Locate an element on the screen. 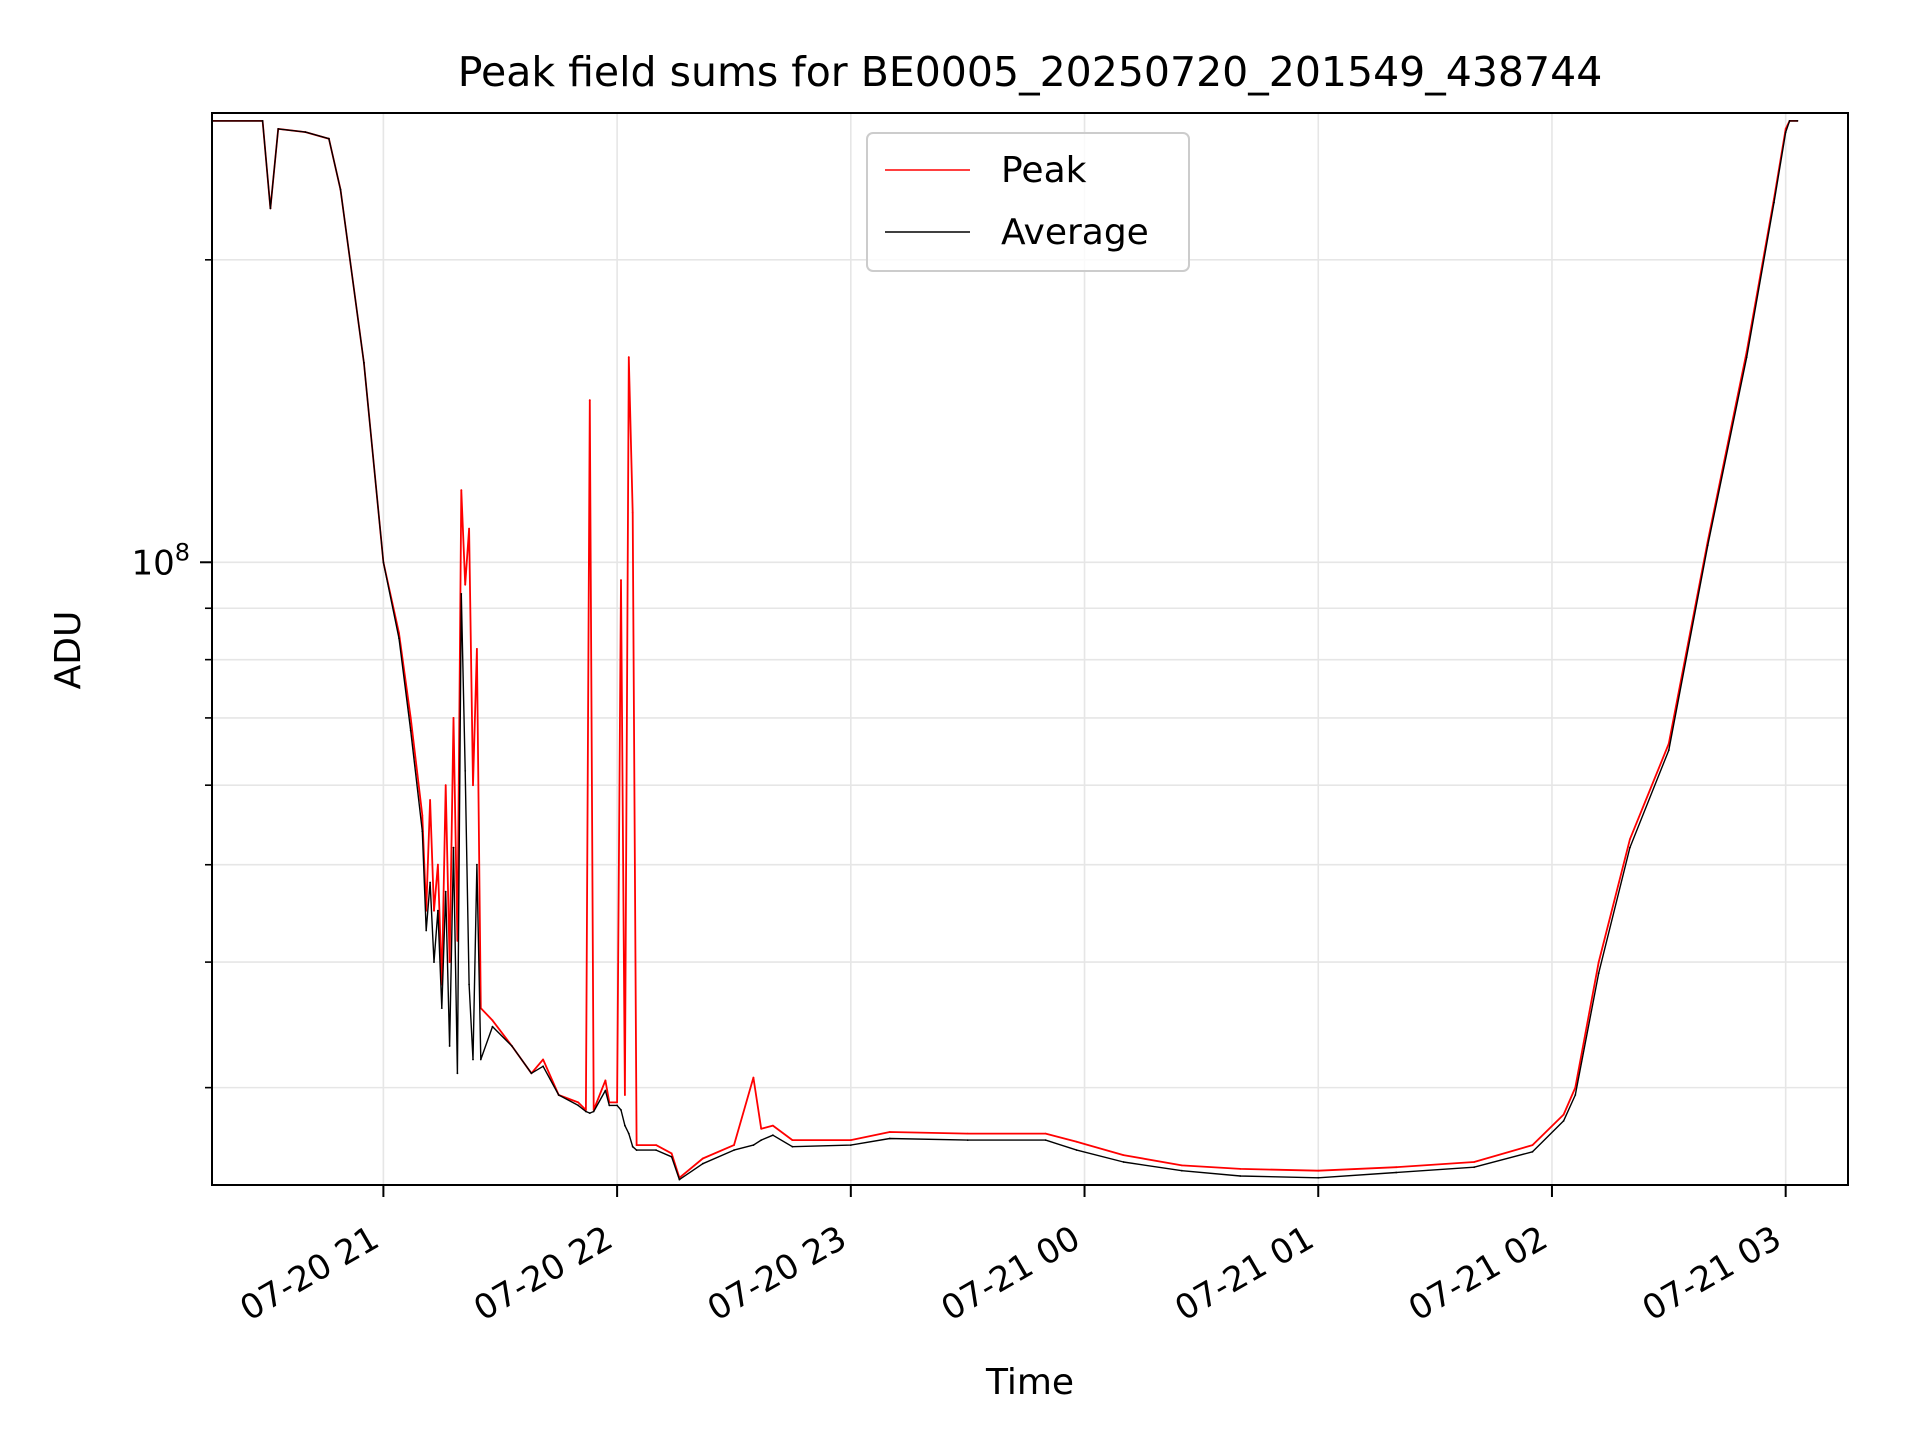 The height and width of the screenshot is (1444, 1920). y-axis-label: ADU is located at coordinates (68, 650).